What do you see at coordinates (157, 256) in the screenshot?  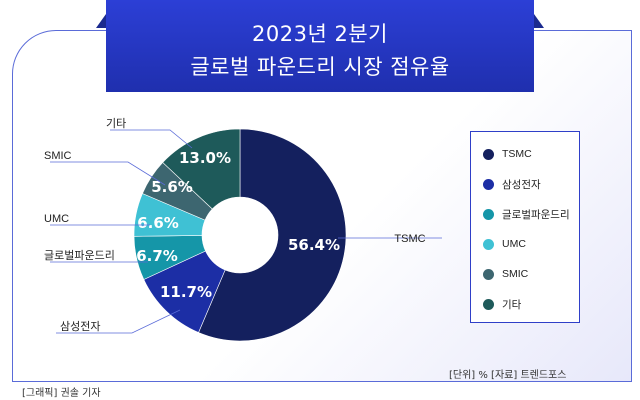 I see `value-label-2: 6.7%` at bounding box center [157, 256].